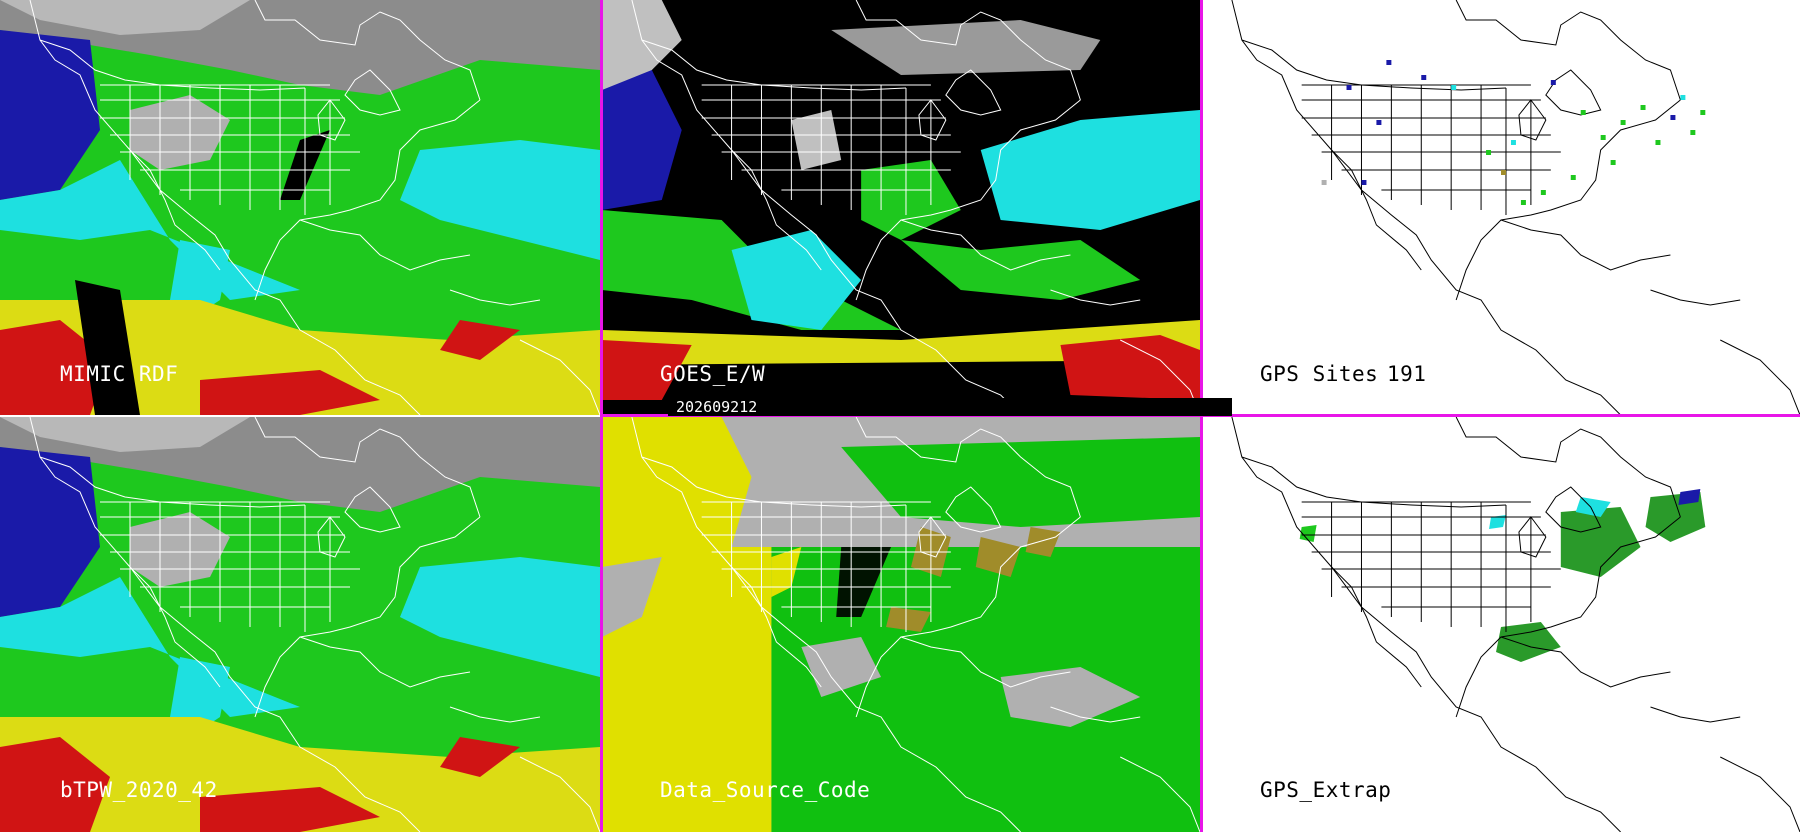 Image resolution: width=1800 pixels, height=832 pixels. I want to click on gps-site-markers, so click(1513, 132).